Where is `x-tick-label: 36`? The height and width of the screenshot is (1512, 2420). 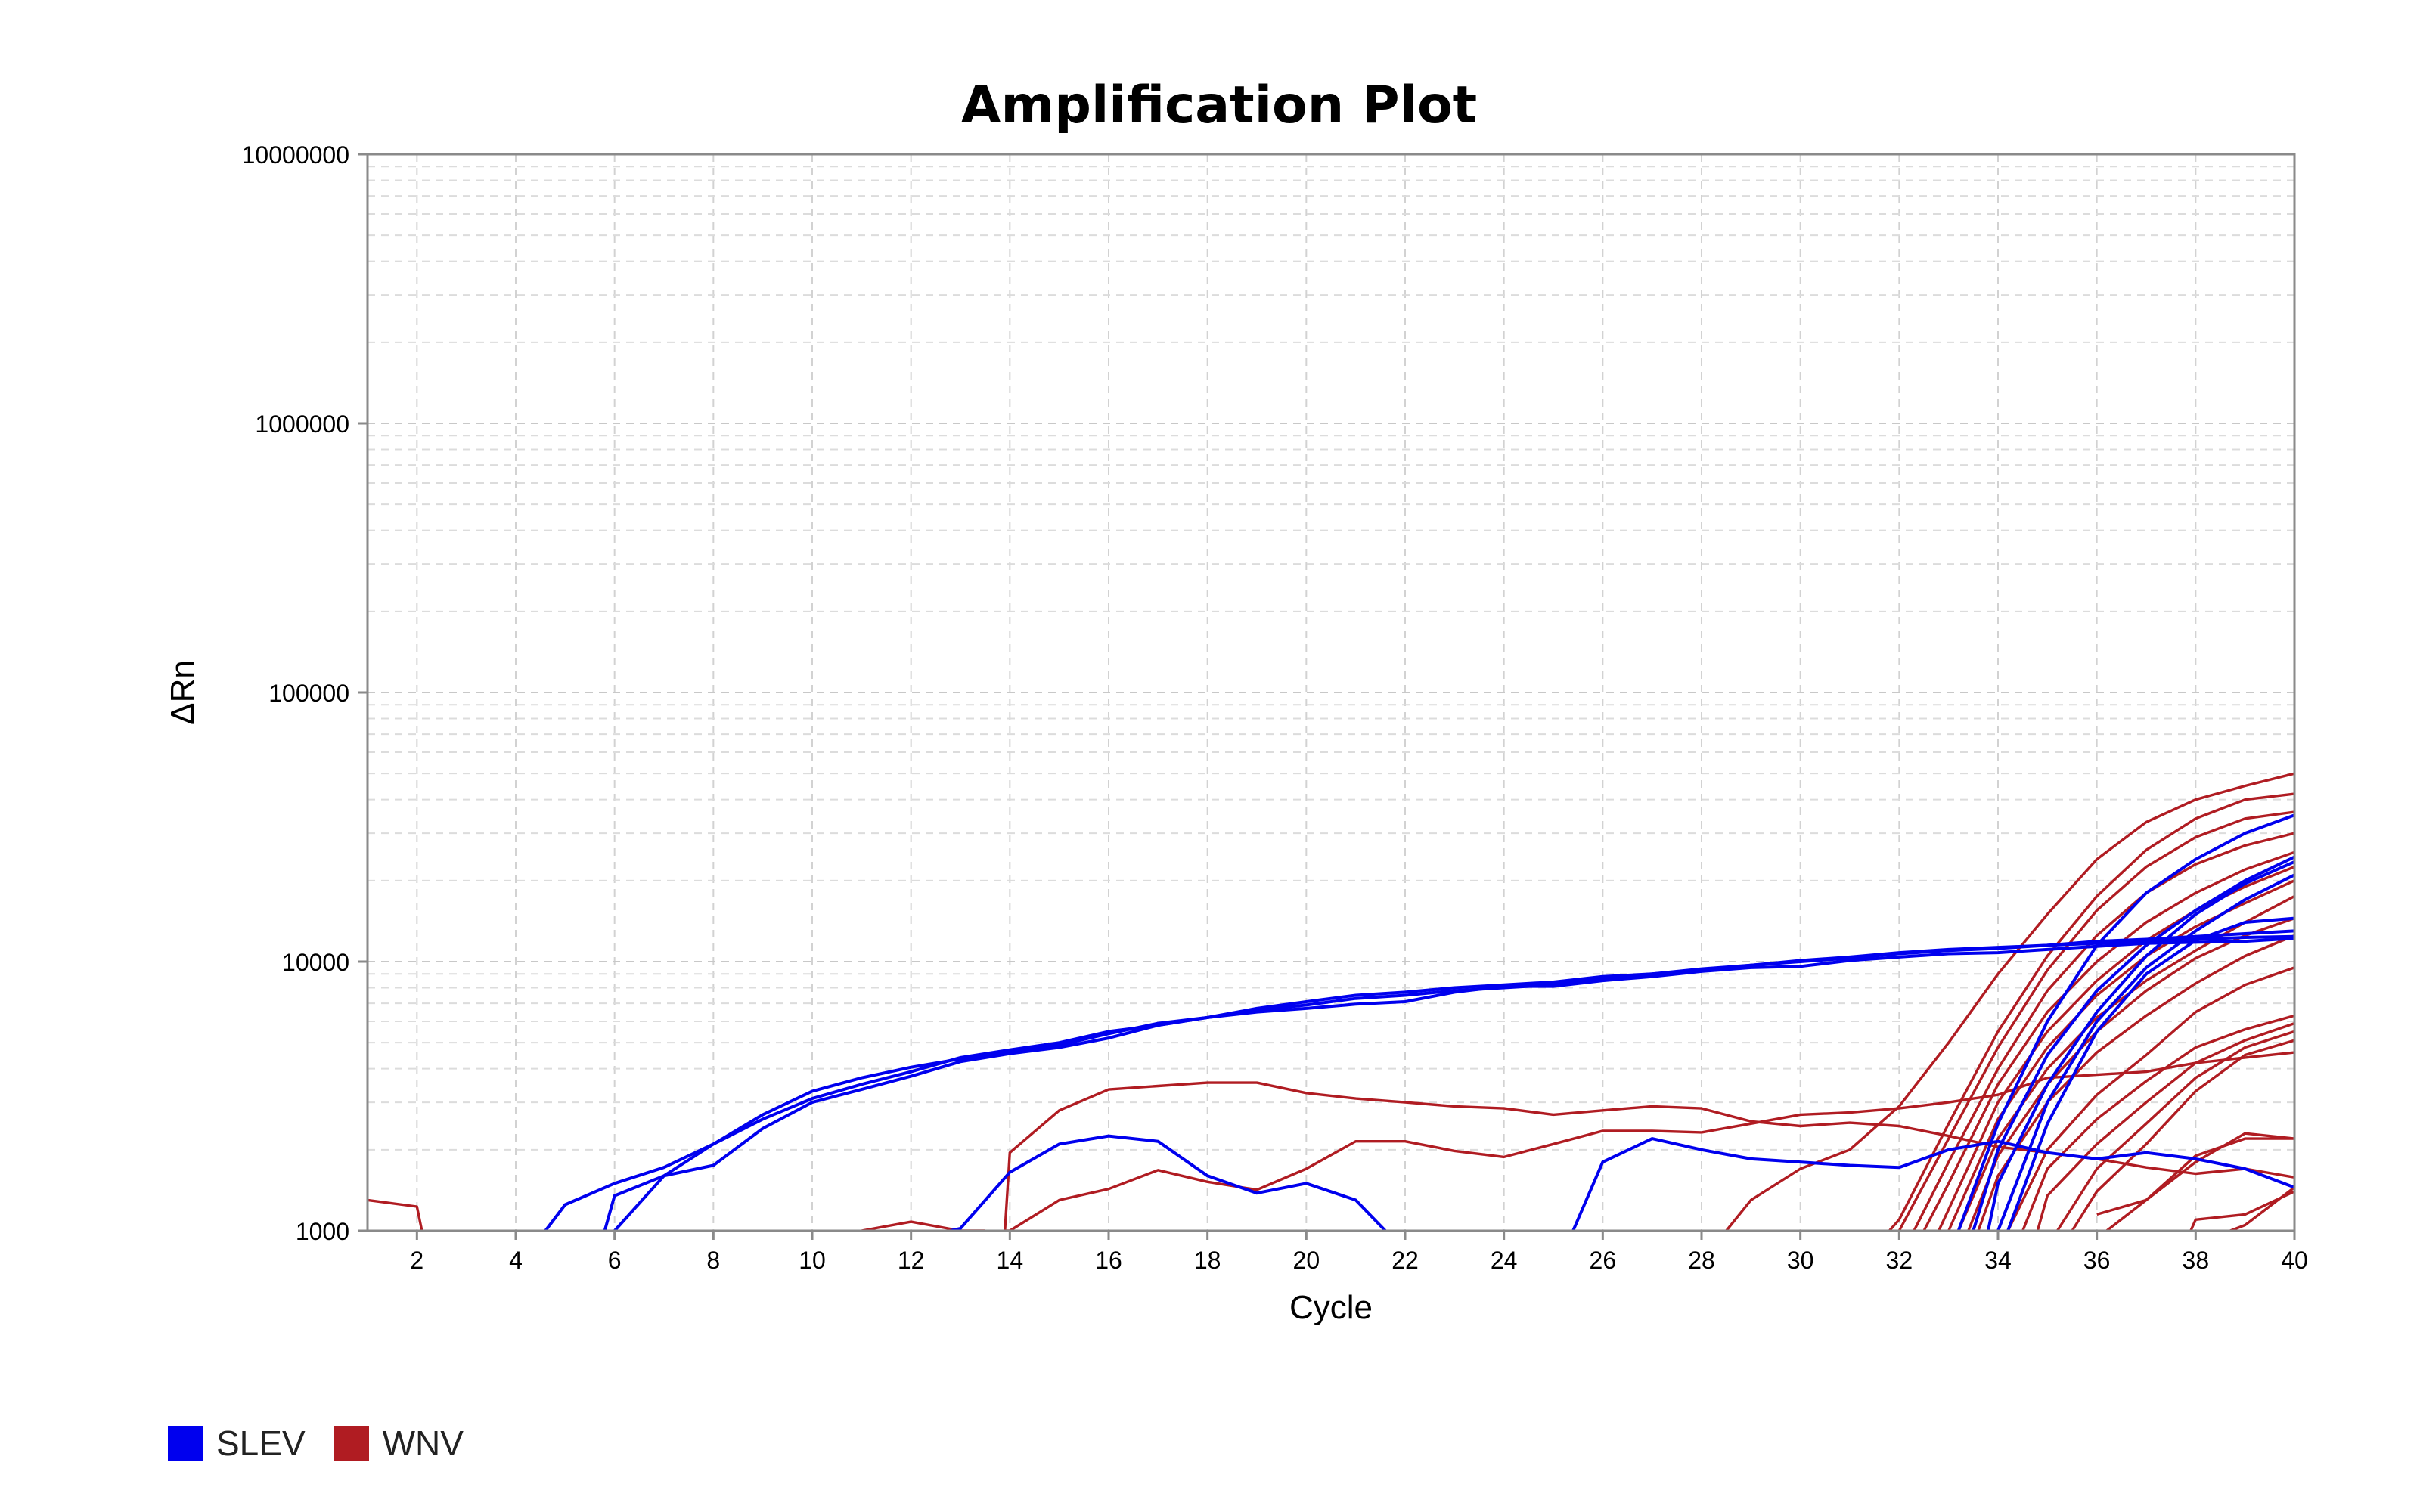 x-tick-label: 36 is located at coordinates (2097, 1260).